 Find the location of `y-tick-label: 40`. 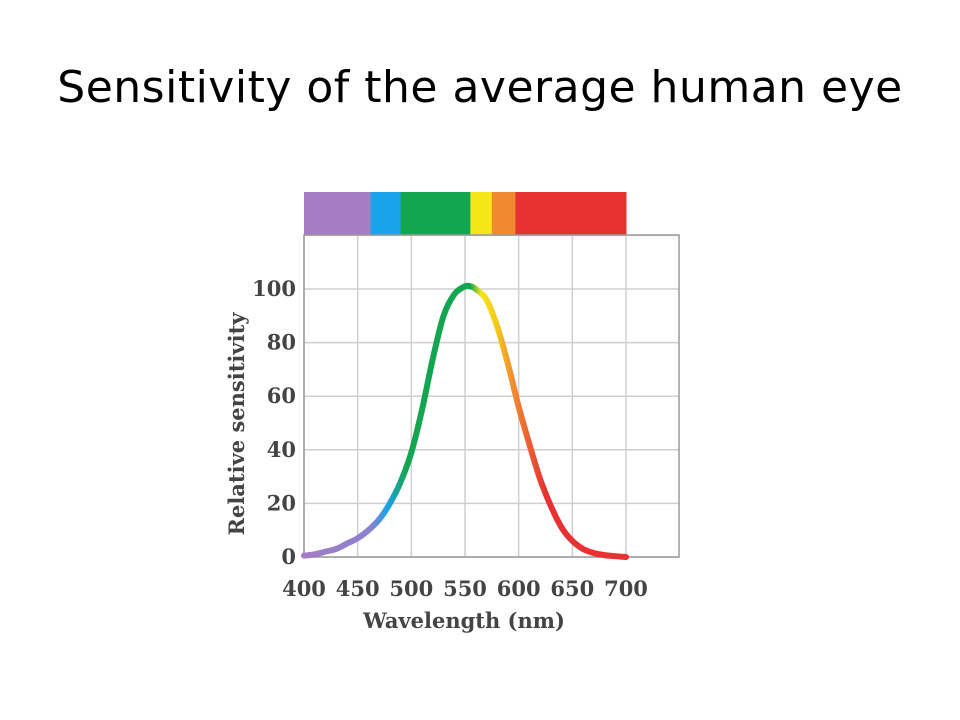

y-tick-label: 40 is located at coordinates (281, 449).